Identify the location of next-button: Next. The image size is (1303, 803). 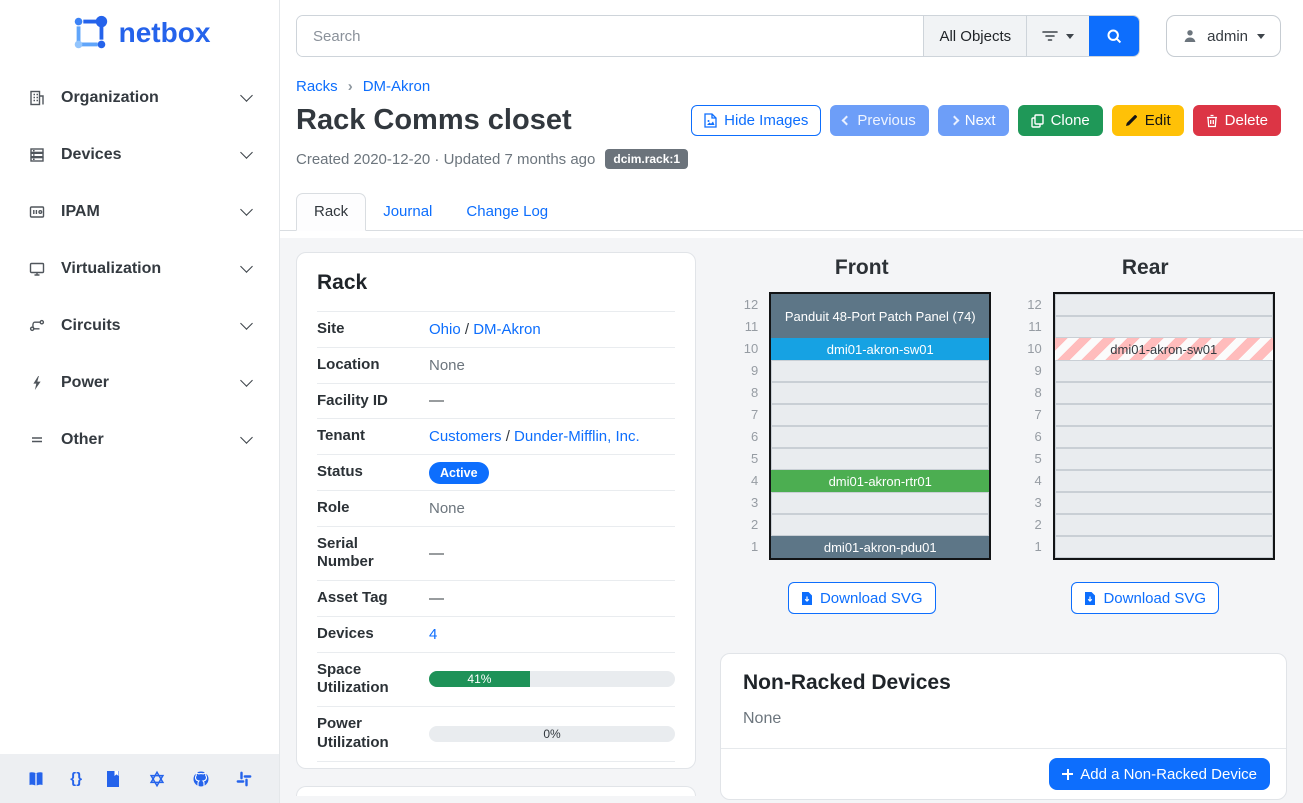
(973, 120).